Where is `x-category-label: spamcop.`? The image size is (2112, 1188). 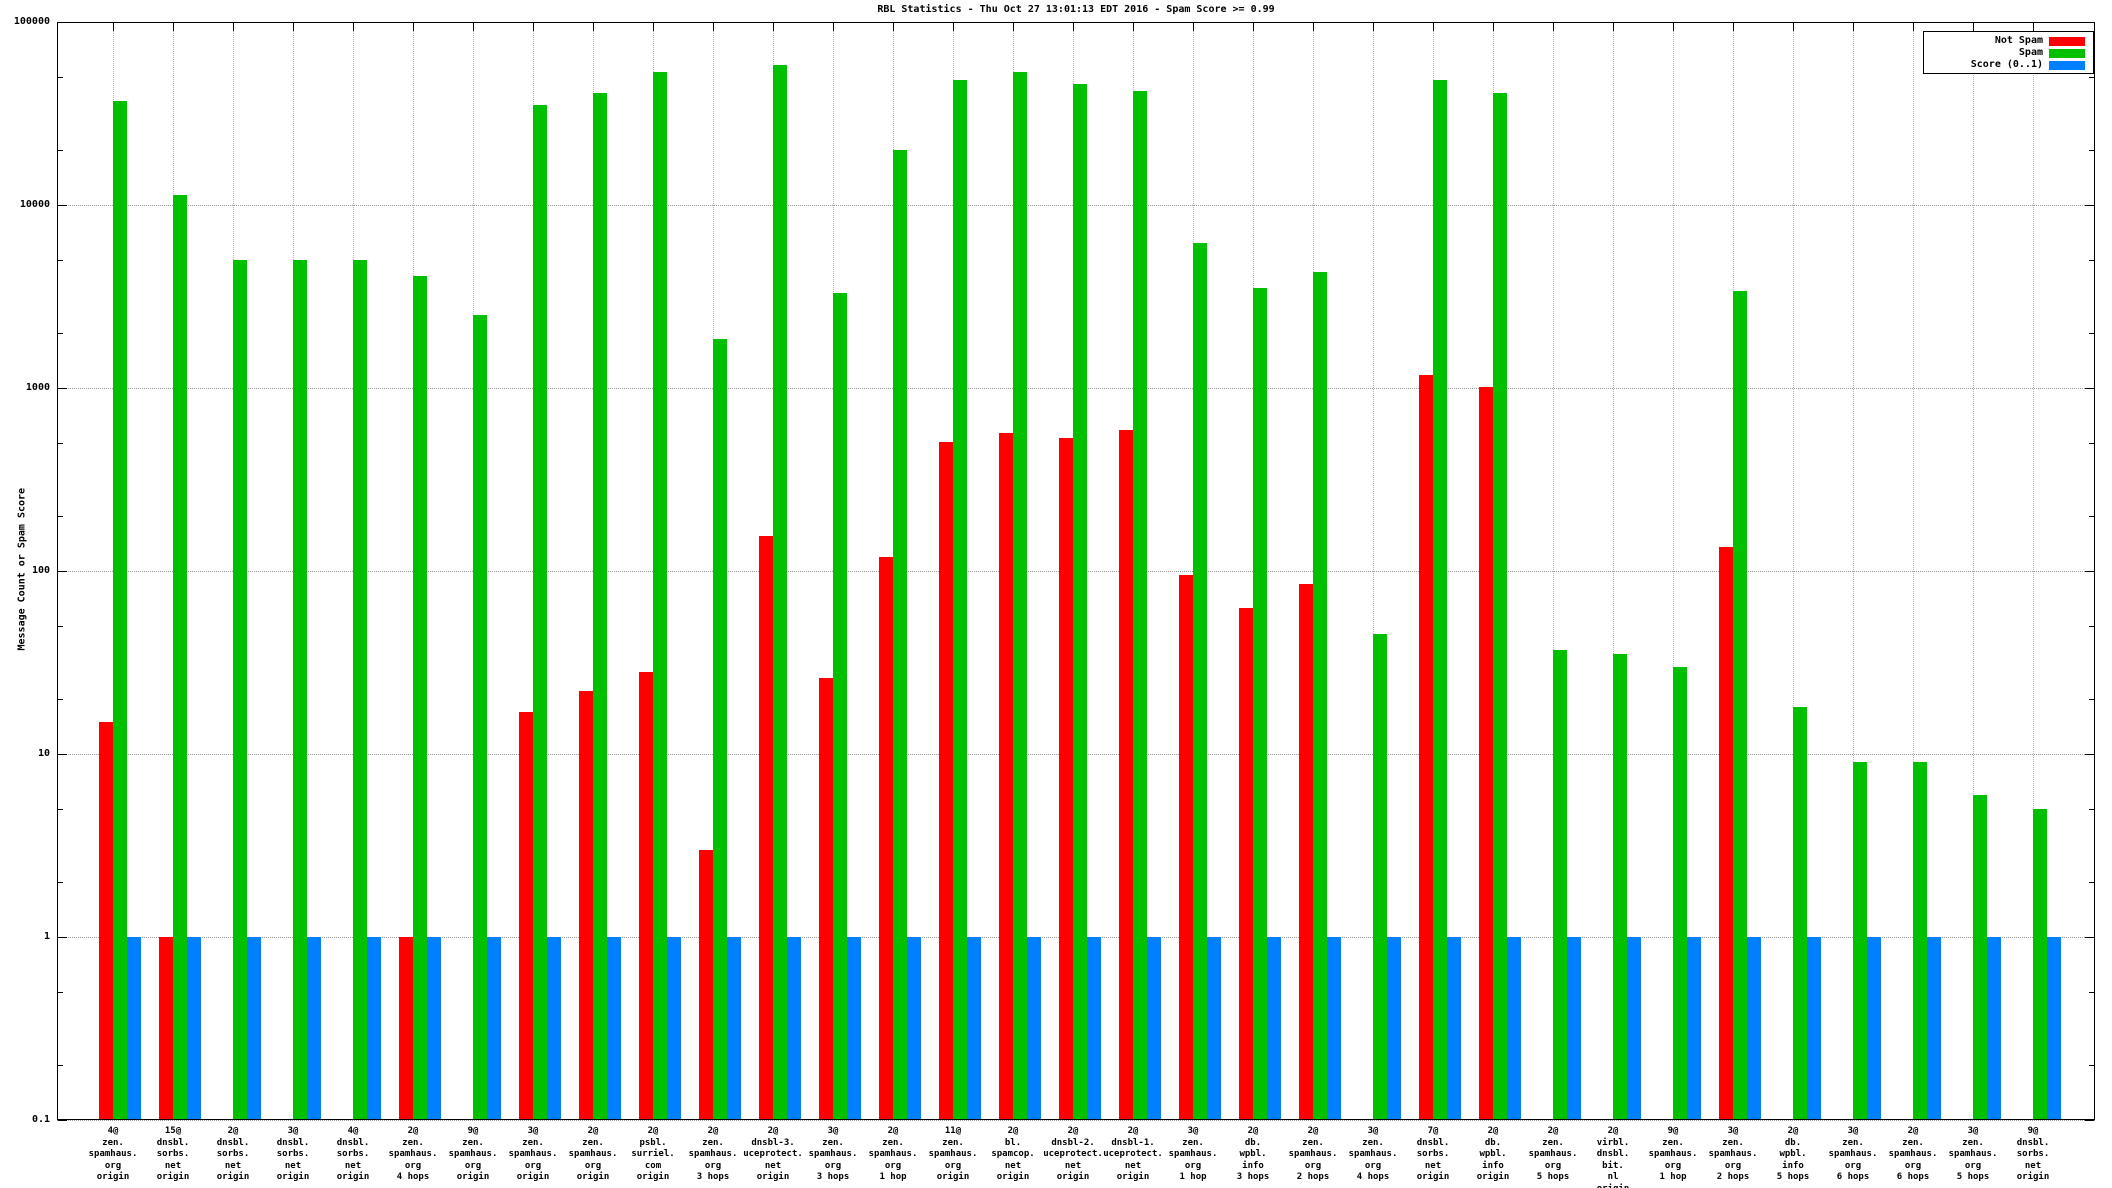
x-category-label: spamcop. is located at coordinates (1013, 1154).